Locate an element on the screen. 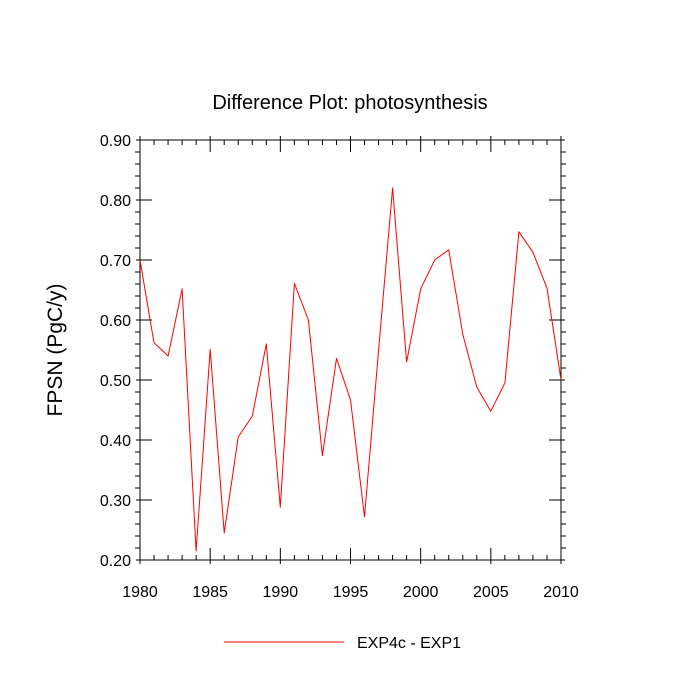 The image size is (700, 700). x-tick-label: 1985 is located at coordinates (210, 592).